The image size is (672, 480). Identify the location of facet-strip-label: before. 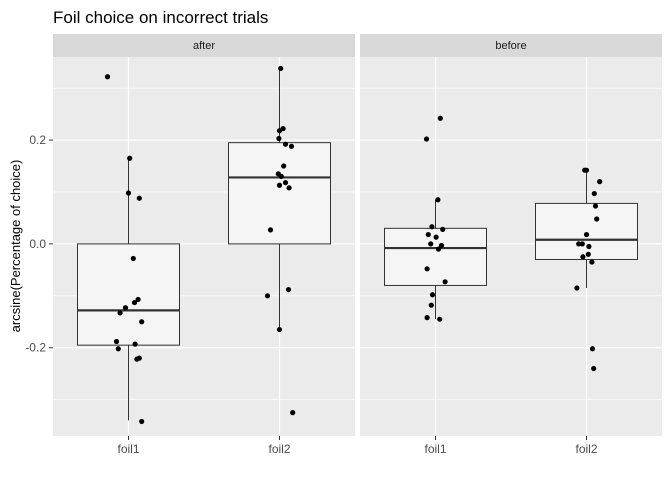
(510, 46).